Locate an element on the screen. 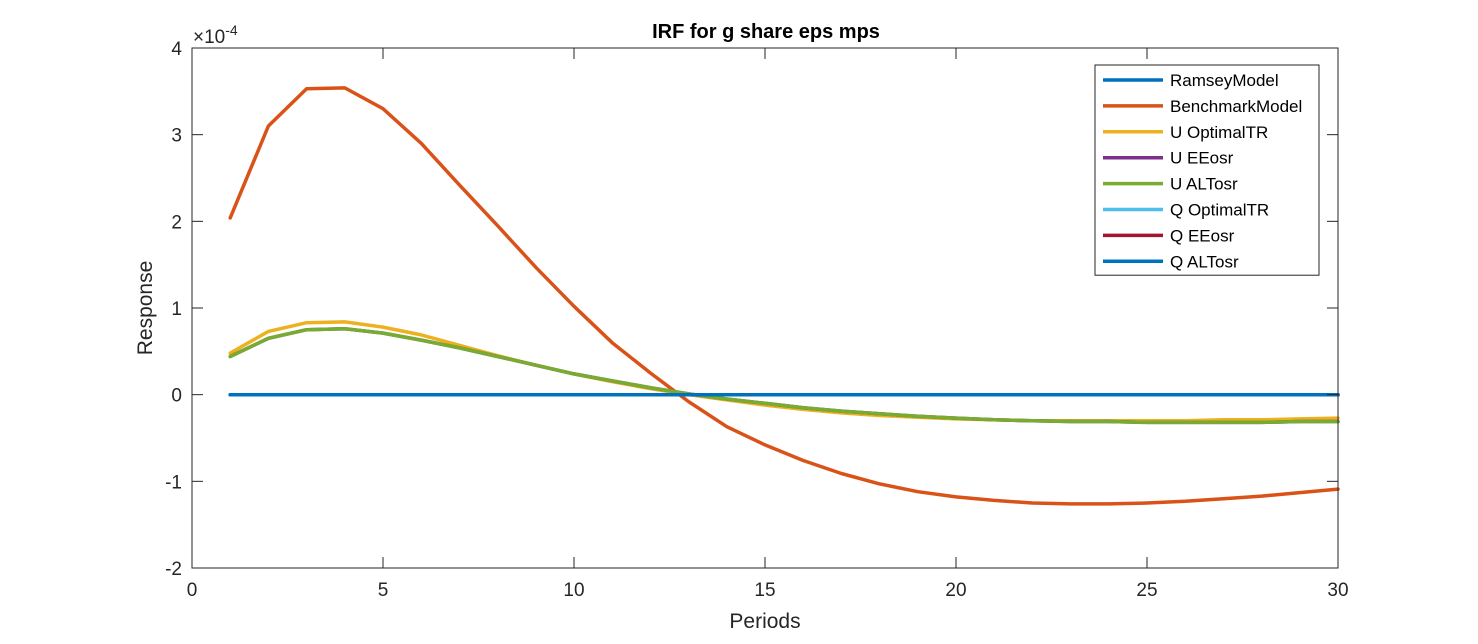 The width and height of the screenshot is (1478, 644). chart-title: IRF for g share eps mps is located at coordinates (766, 32).